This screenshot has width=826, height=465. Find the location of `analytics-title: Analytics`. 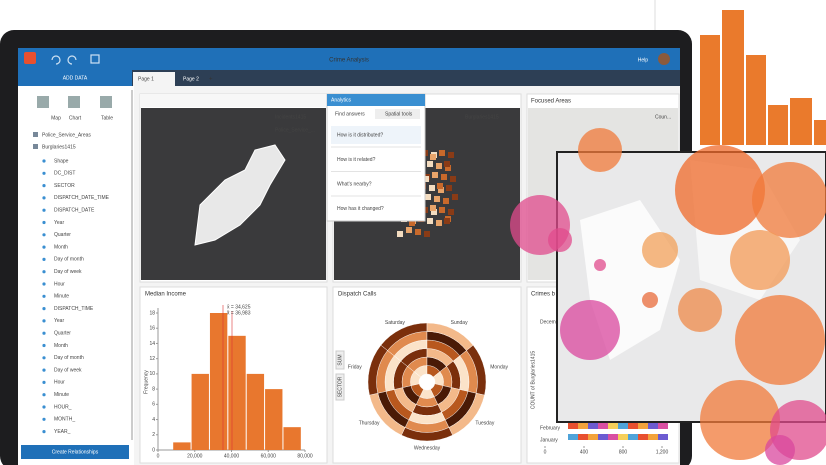

analytics-title: Analytics is located at coordinates (341, 100).